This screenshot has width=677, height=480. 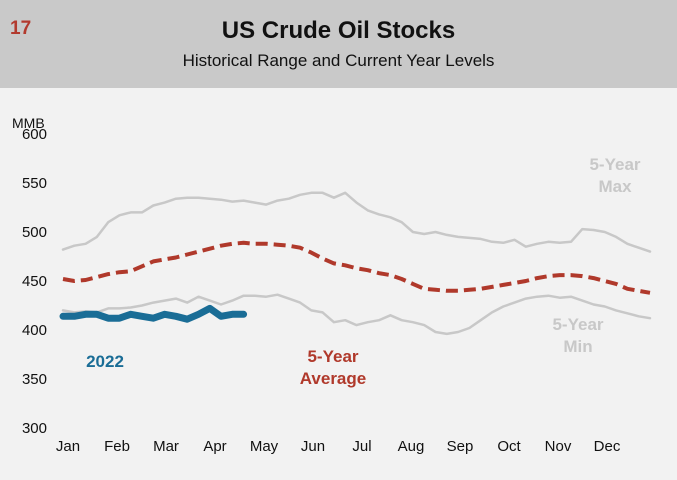 I want to click on y-tick-label: 400, so click(x=34, y=330).